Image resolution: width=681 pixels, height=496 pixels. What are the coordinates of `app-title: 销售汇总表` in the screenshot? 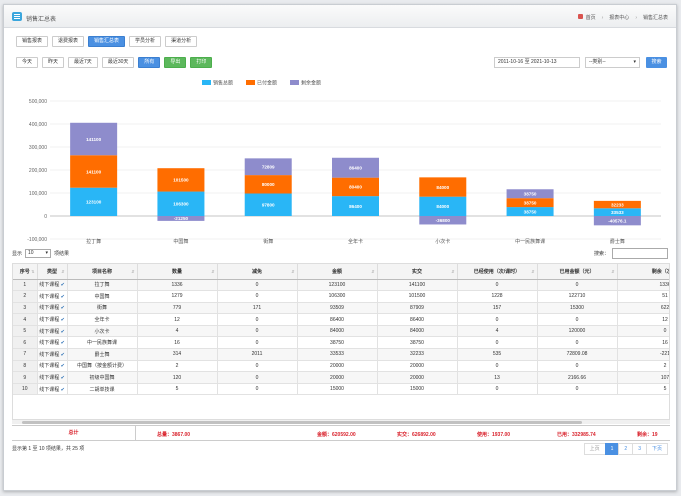 It's located at (41, 20).